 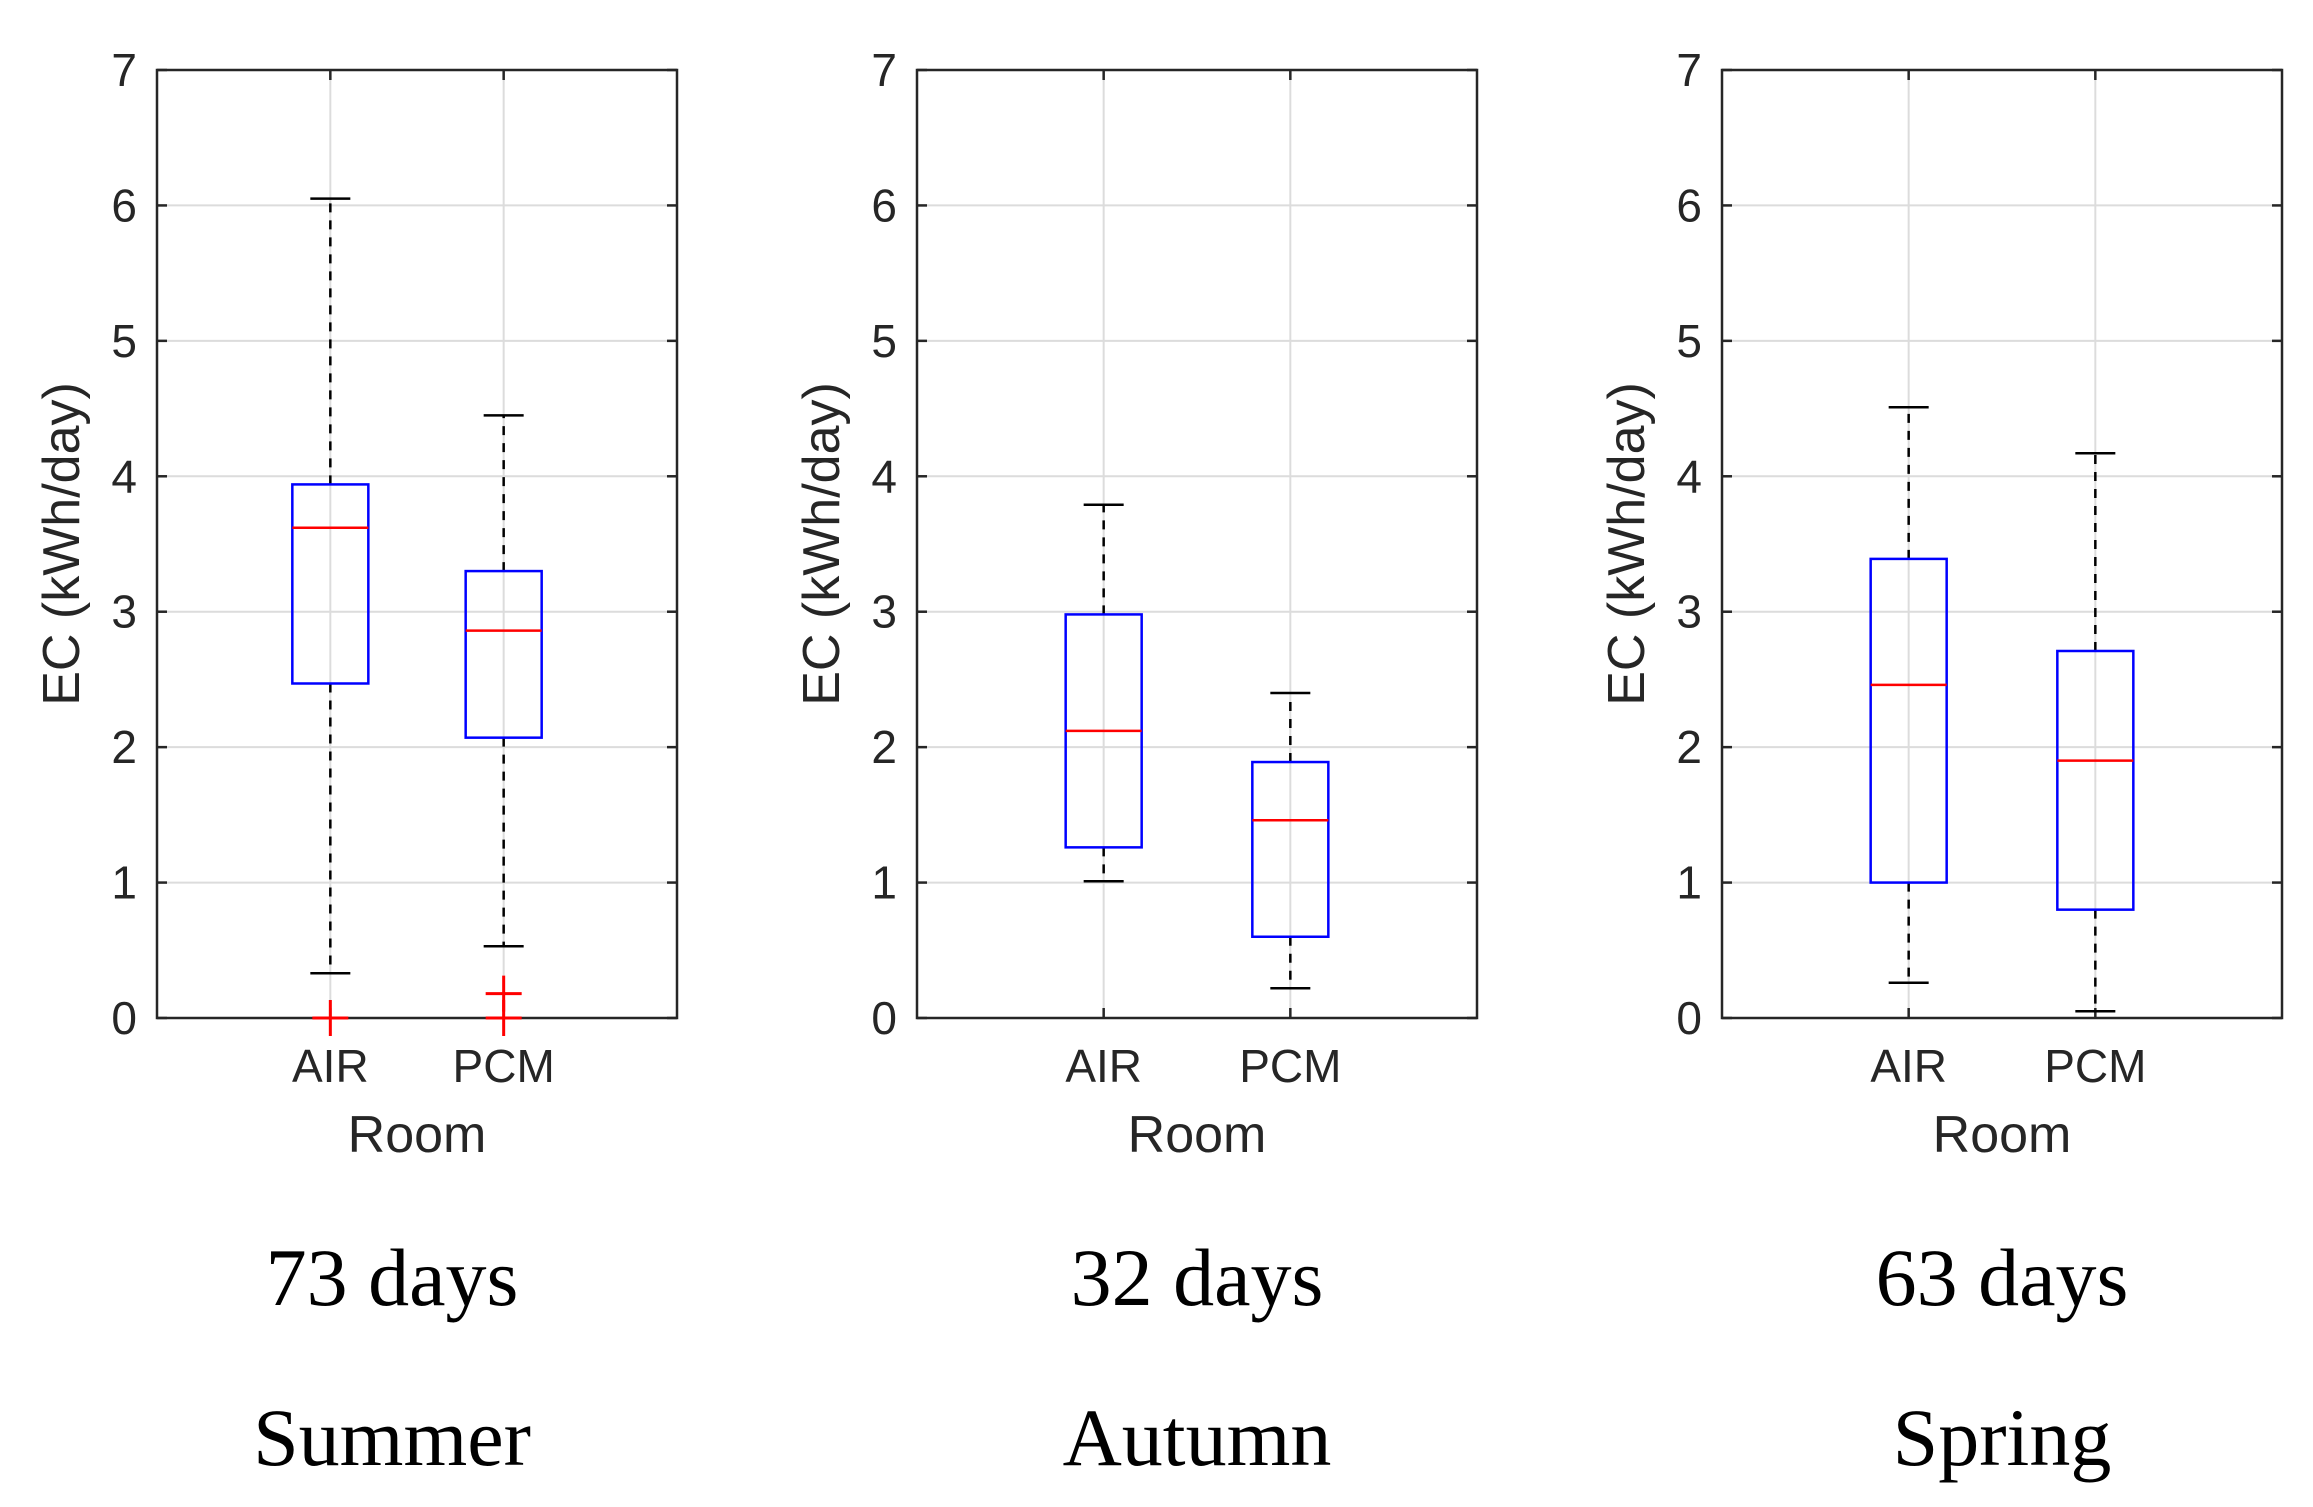 What do you see at coordinates (392, 1437) in the screenshot?
I see `caption-season: Summer` at bounding box center [392, 1437].